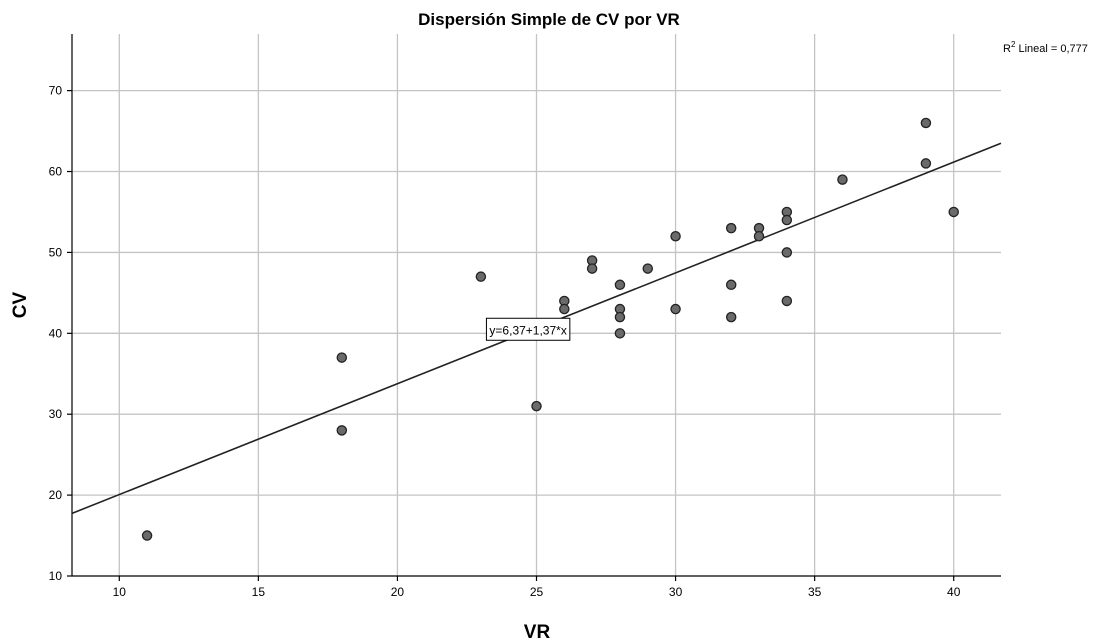 The height and width of the screenshot is (644, 1120). I want to click on x-tick-label: 30, so click(676, 592).